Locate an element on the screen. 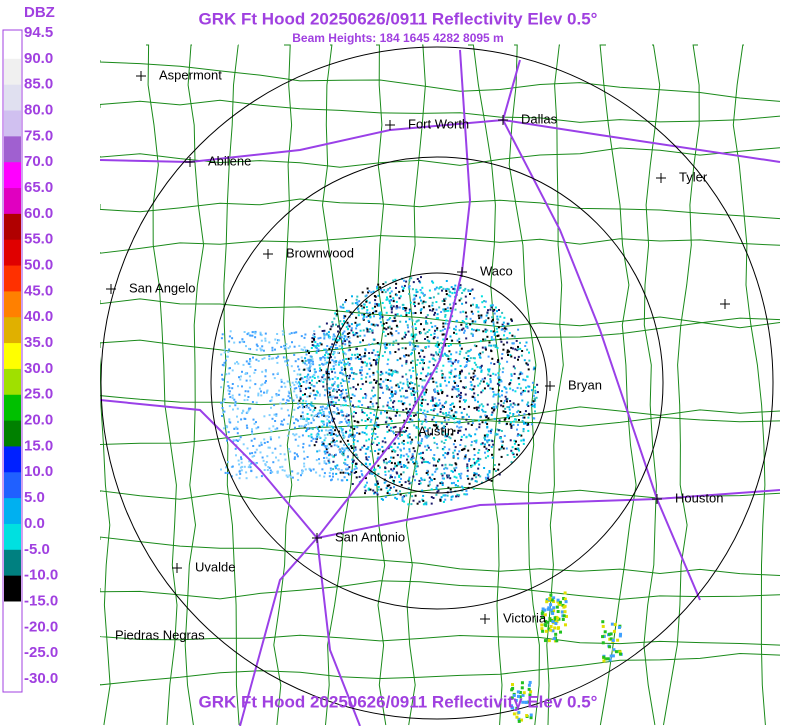  legend-label: -5.0 is located at coordinates (37, 549).